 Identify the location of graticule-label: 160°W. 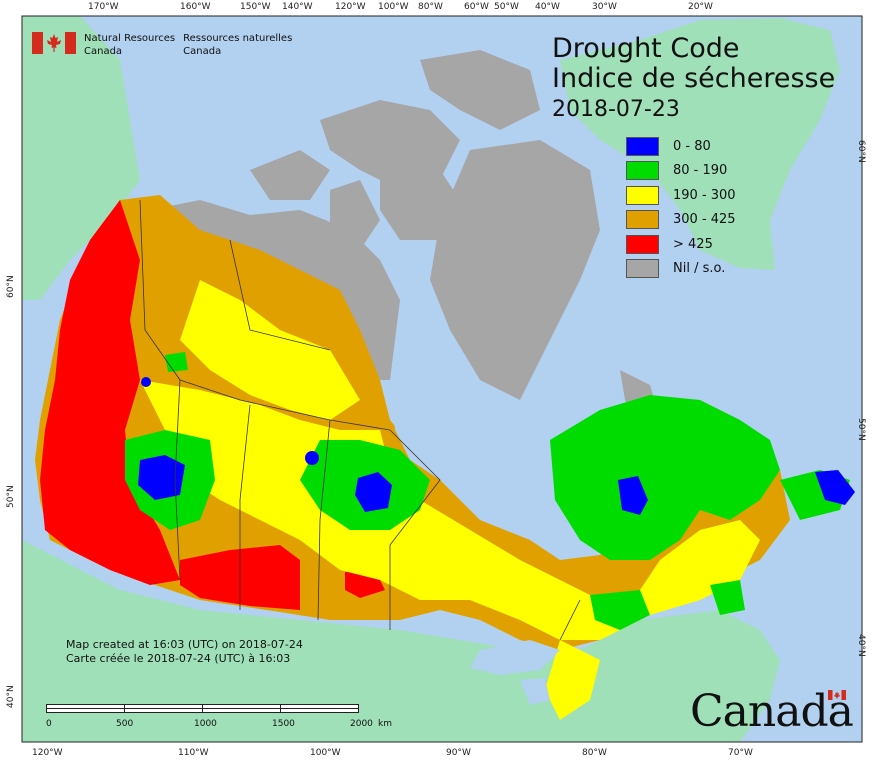
(195, 7).